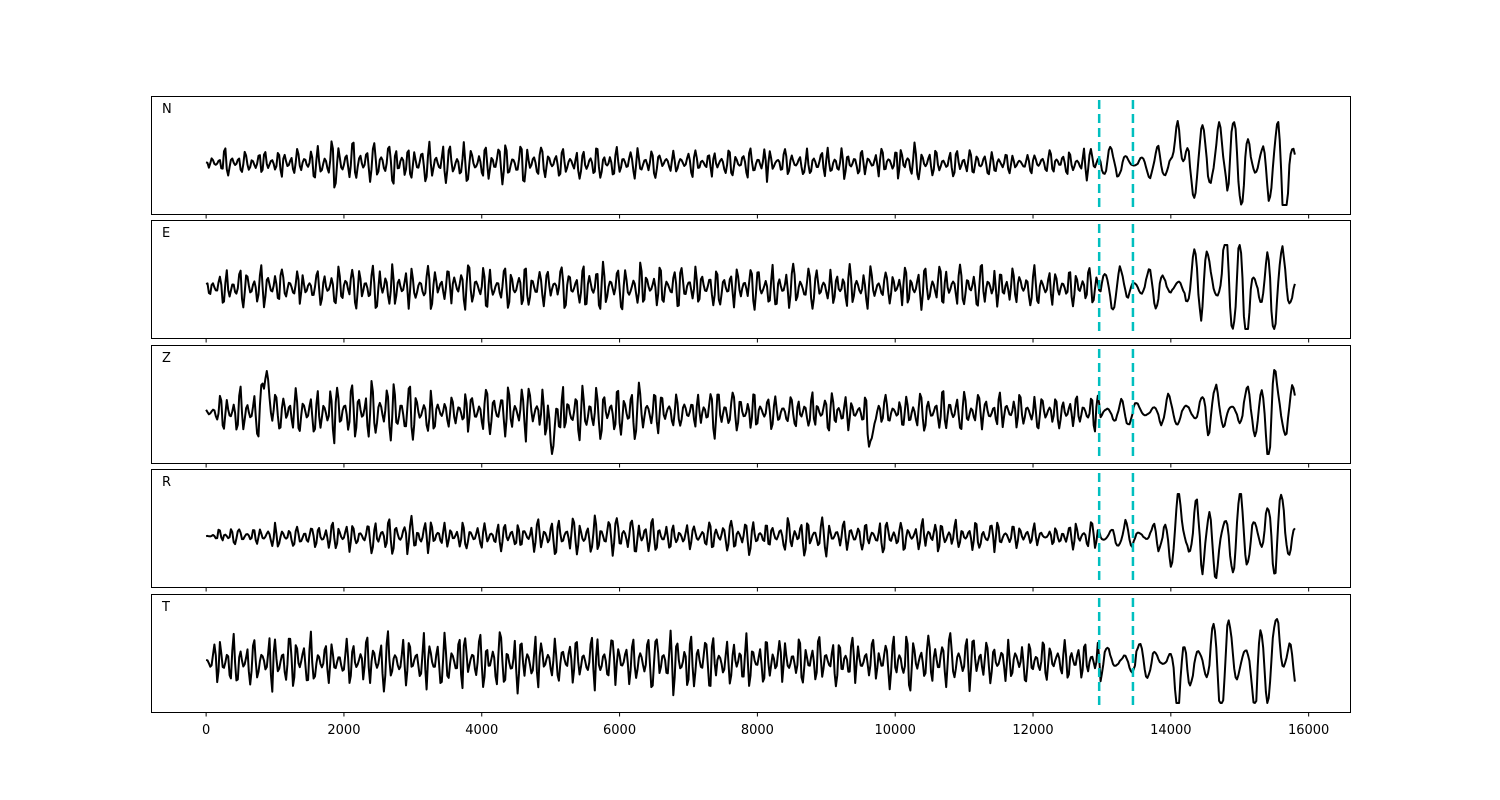  What do you see at coordinates (206, 730) in the screenshot?
I see `x-tick-label: 0` at bounding box center [206, 730].